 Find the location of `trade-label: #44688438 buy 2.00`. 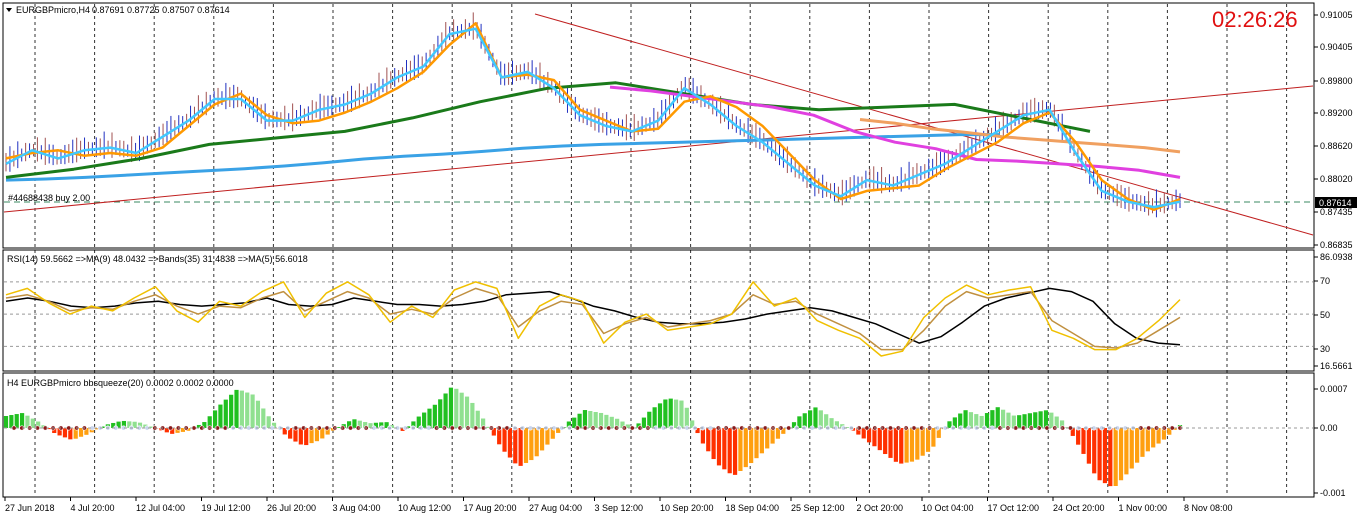

trade-label: #44688438 buy 2.00 is located at coordinates (49, 198).